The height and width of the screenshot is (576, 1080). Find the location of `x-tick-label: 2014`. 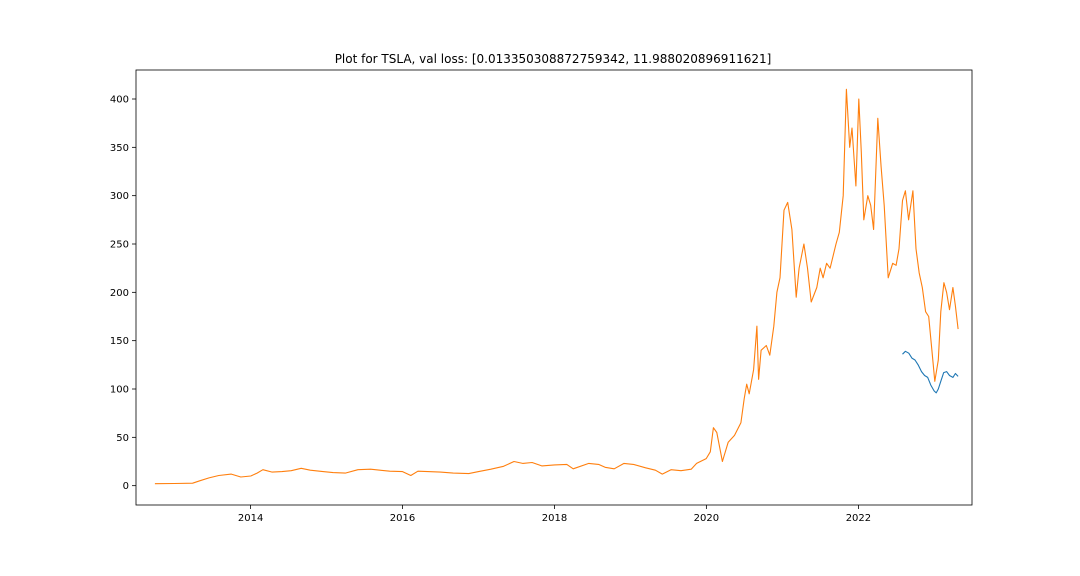

x-tick-label: 2014 is located at coordinates (250, 518).